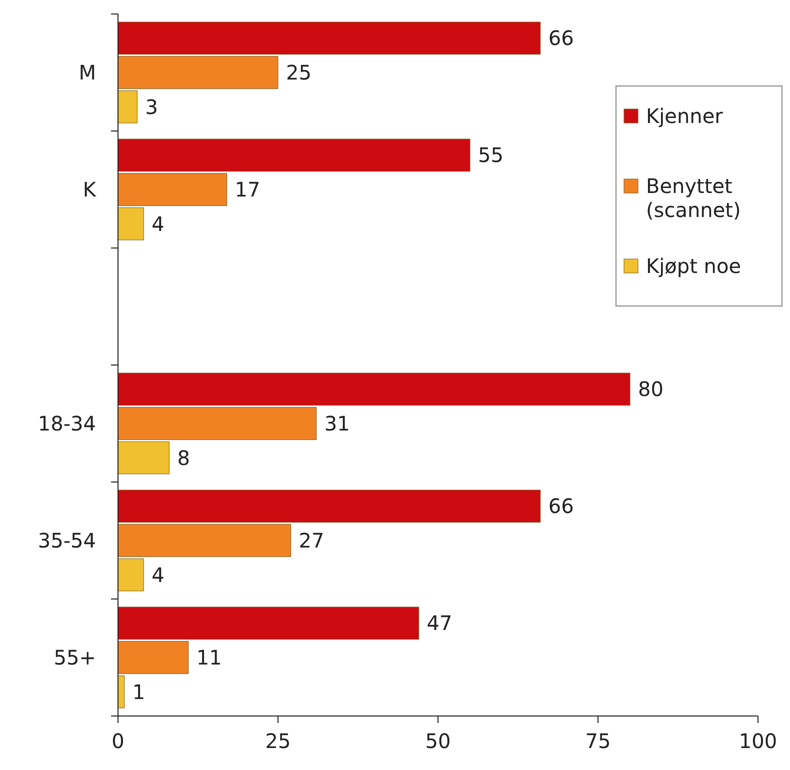  Describe the element at coordinates (278, 741) in the screenshot. I see `x-tick-label: 25` at that location.